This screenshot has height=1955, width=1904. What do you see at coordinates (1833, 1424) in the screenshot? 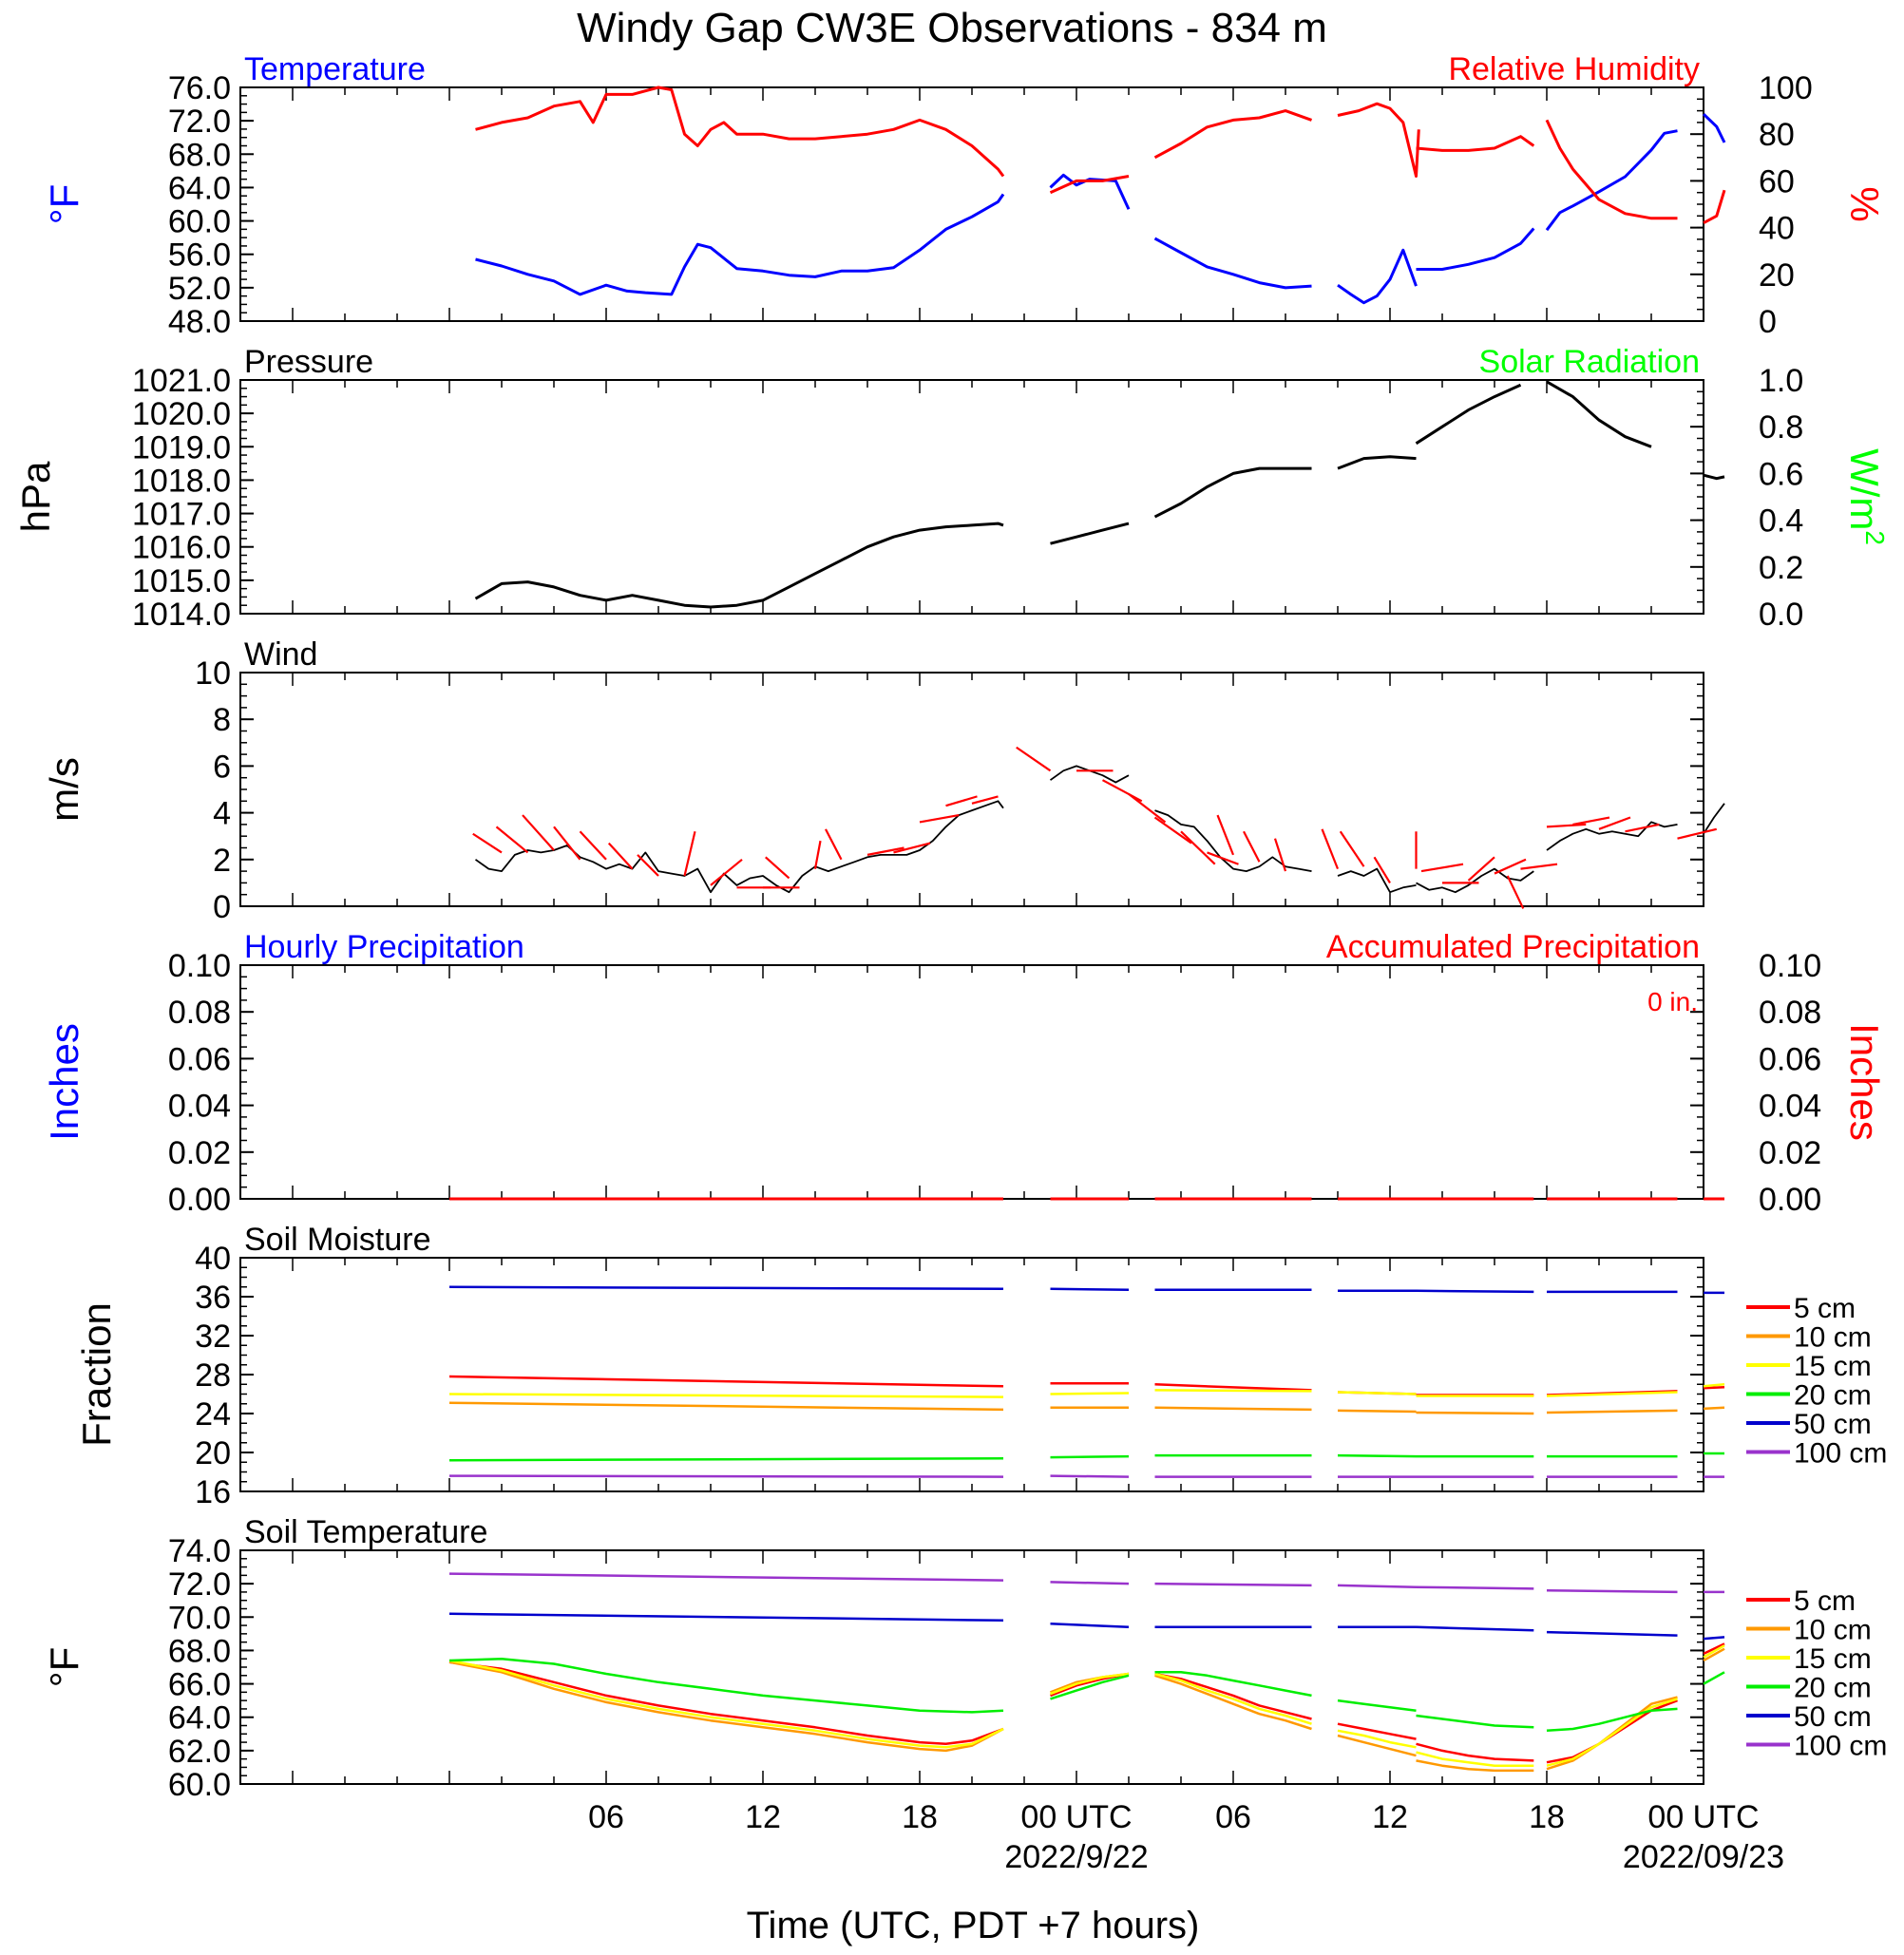
I see `legend-label: 50 cm` at bounding box center [1833, 1424].